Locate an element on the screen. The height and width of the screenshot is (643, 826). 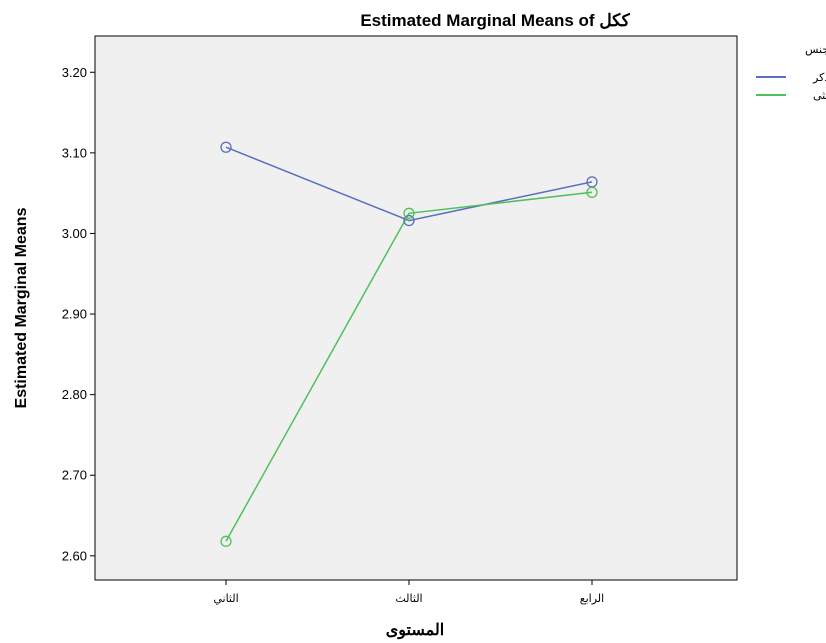
y-axis: 2.60 2.70 2.80 2.90 3.00 3.10 3.20 is located at coordinates (78, 314).